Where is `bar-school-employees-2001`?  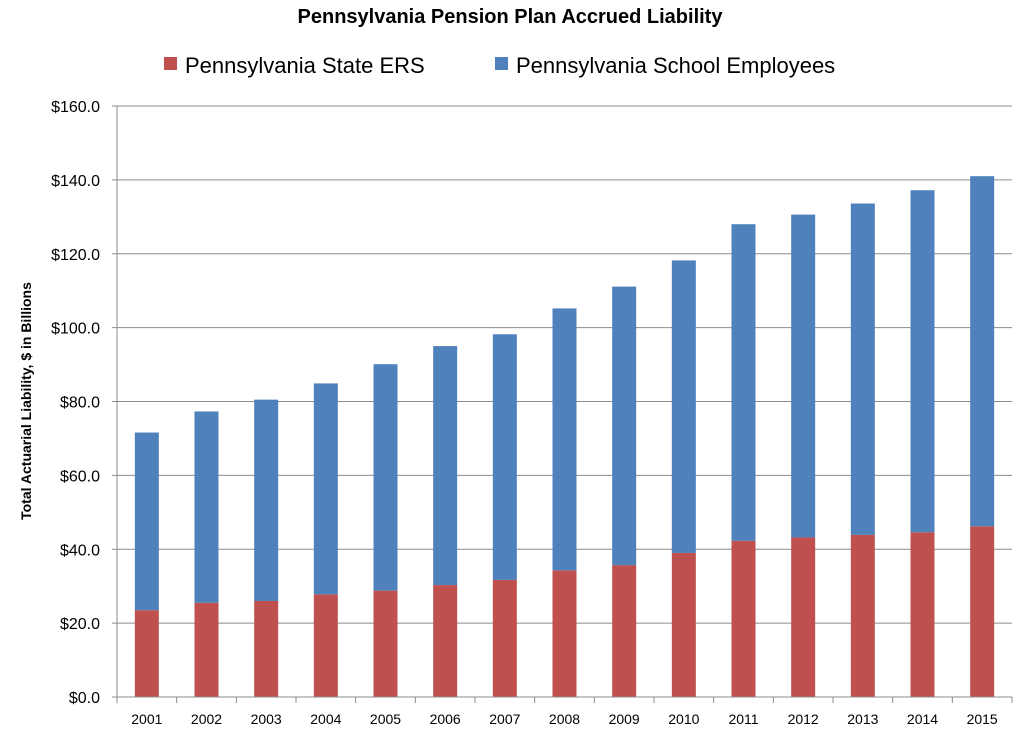 bar-school-employees-2001 is located at coordinates (146, 521).